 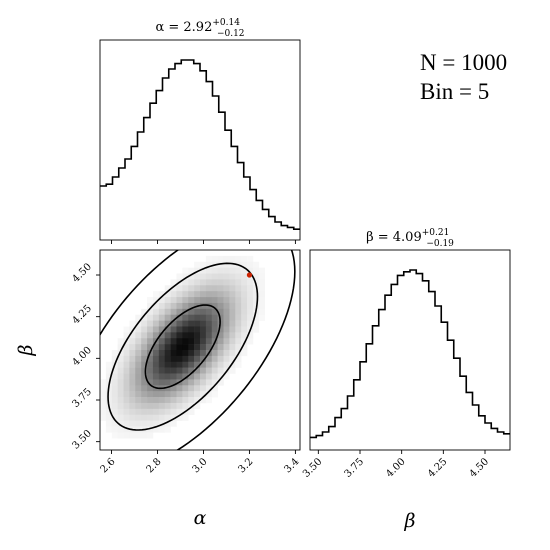 What do you see at coordinates (82, 273) in the screenshot?
I see `joint-y-tick-label-4: 4.50` at bounding box center [82, 273].